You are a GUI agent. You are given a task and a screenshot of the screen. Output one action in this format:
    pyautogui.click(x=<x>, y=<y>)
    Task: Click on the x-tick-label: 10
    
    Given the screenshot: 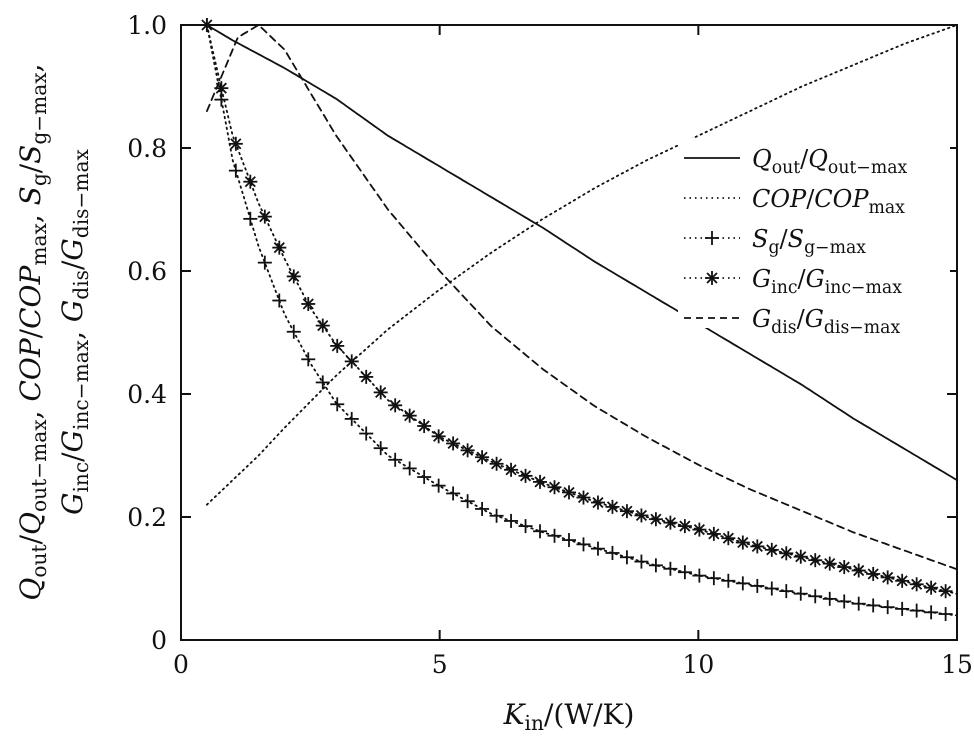 What is the action you would take?
    pyautogui.click(x=698, y=664)
    